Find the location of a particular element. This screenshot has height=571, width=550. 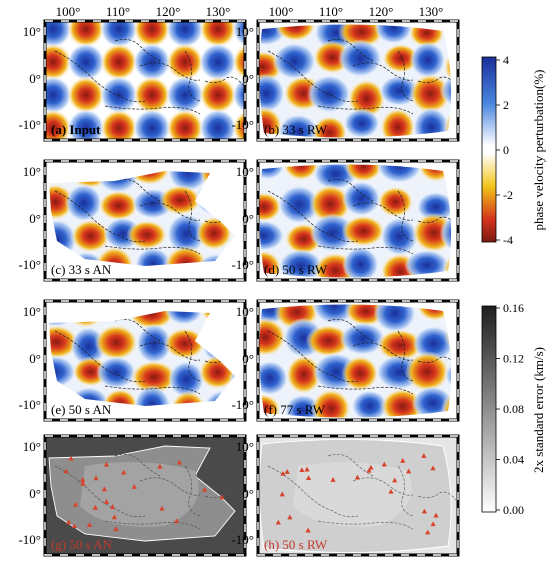

panel-d-map is located at coordinates (388, 222).